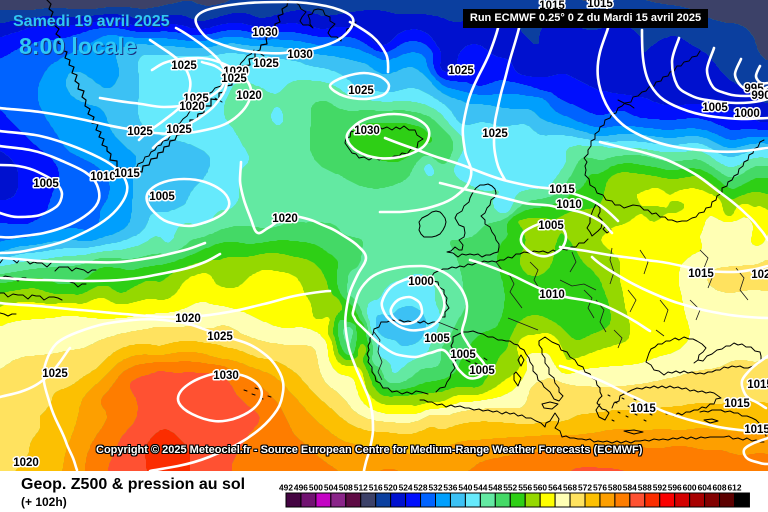 This screenshot has width=768, height=512. I want to click on svg-text: 560, so click(540, 488).